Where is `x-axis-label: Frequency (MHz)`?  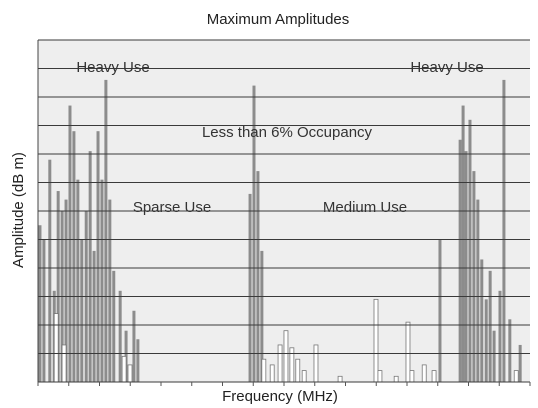
x-axis-label: Frequency (MHz) is located at coordinates (280, 396).